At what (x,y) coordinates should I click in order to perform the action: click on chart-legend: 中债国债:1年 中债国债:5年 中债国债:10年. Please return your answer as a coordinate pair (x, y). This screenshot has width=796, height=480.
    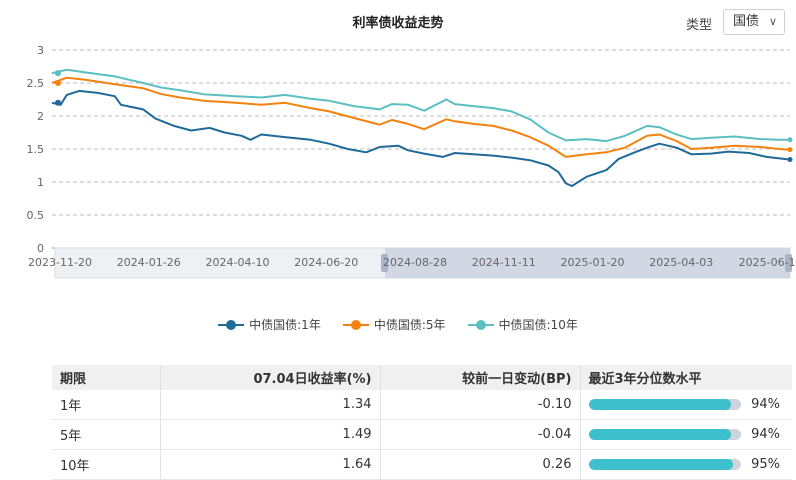
    Looking at the image, I should click on (398, 324).